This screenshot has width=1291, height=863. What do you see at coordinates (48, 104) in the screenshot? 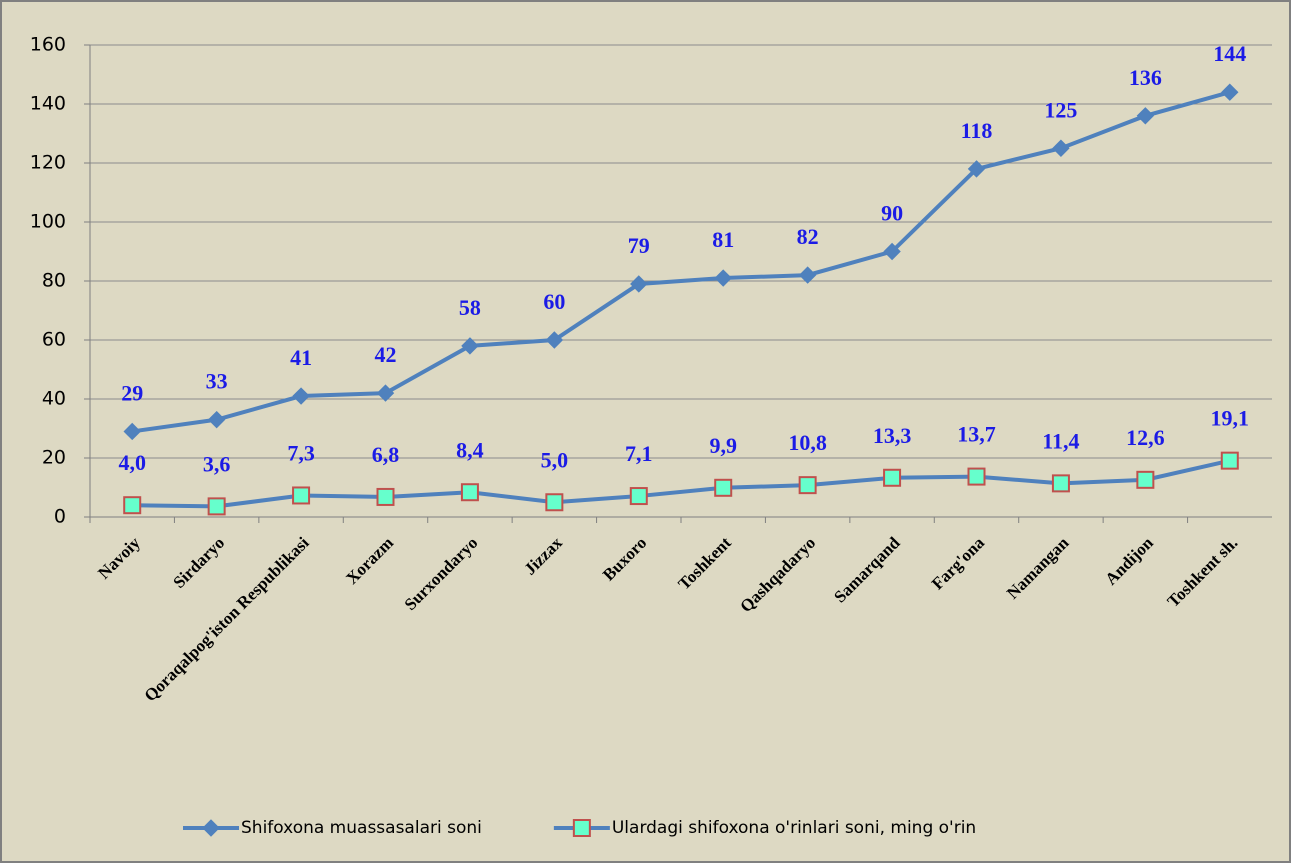
I see `y-tick-label: 140` at bounding box center [48, 104].